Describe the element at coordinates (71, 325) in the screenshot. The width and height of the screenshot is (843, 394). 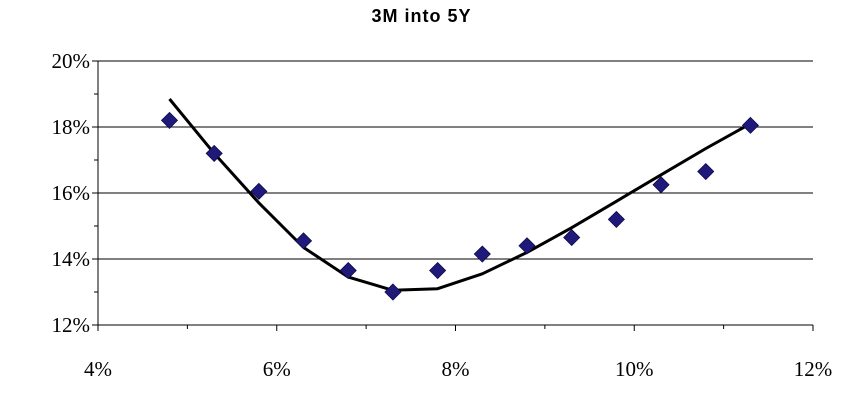
I see `y-tick-label: 12%` at that location.